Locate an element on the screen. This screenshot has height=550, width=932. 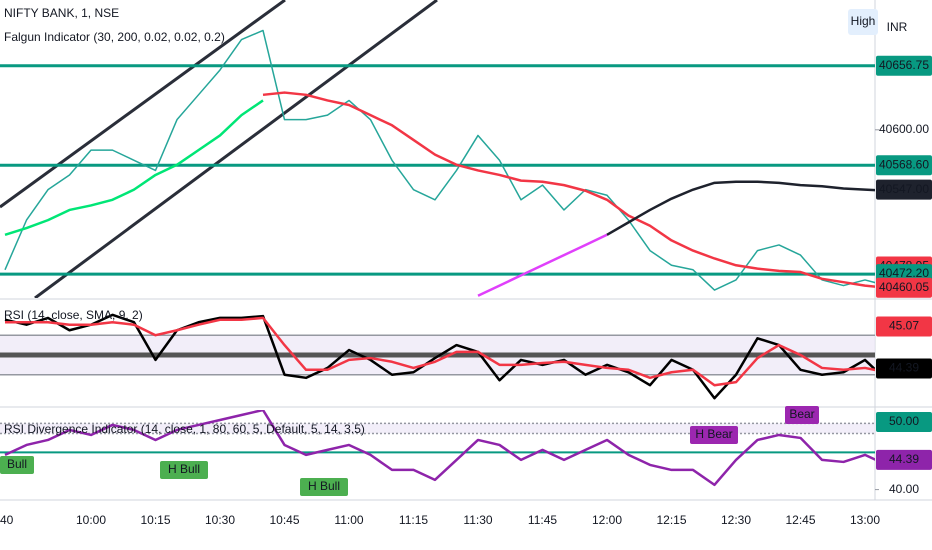
y-tick-label: 40.00 is located at coordinates (904, 489).